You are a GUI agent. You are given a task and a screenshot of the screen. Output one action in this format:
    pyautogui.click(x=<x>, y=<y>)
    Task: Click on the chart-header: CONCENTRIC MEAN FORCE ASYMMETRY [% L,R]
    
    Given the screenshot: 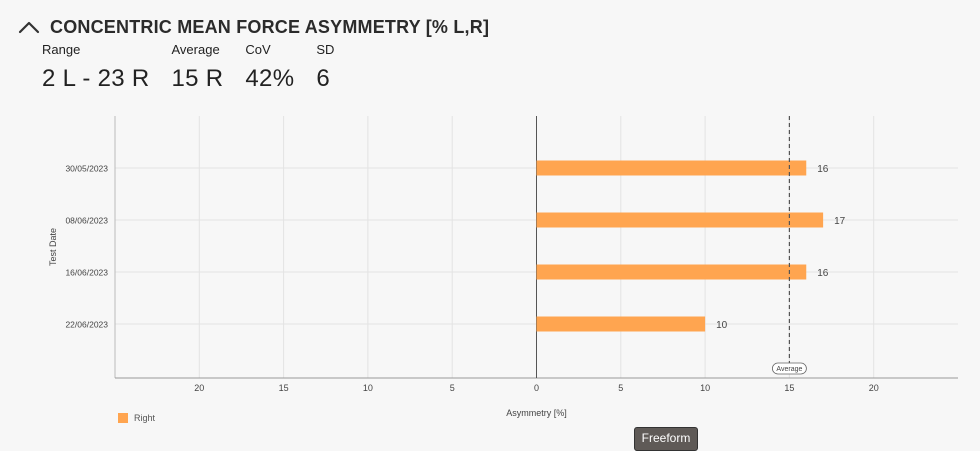 What is the action you would take?
    pyautogui.click(x=252, y=27)
    